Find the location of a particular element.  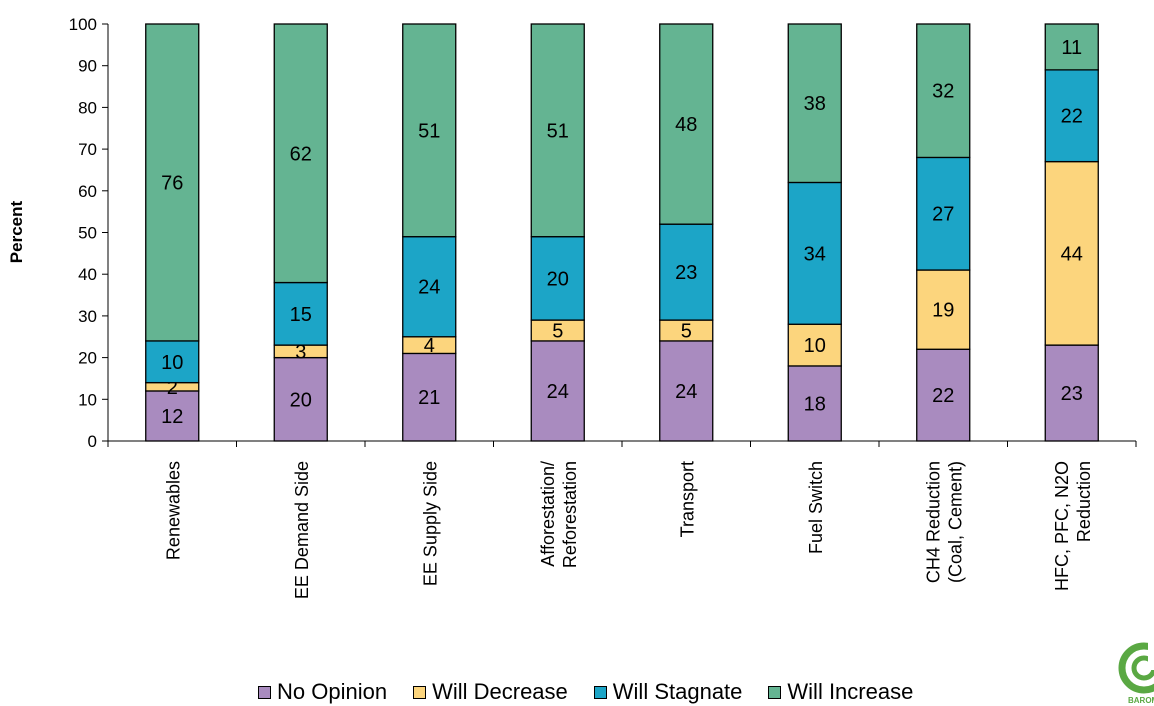

y-tick-label: 10 is located at coordinates (87, 399).